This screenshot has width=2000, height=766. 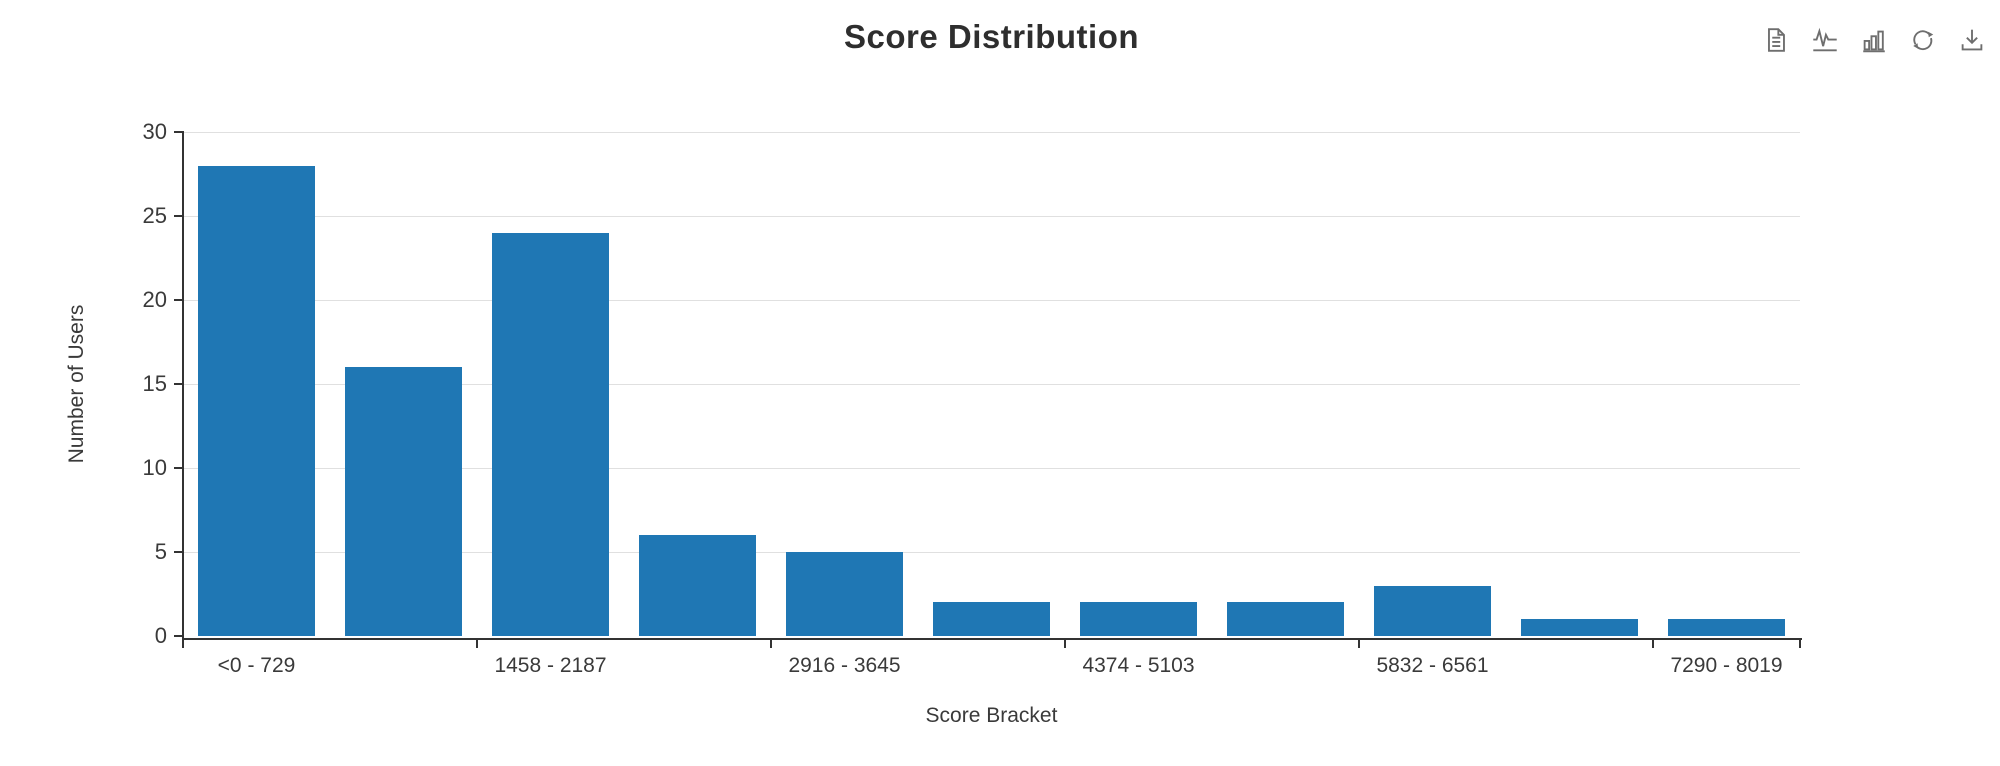 I want to click on data-view-icon, so click(x=1776, y=40).